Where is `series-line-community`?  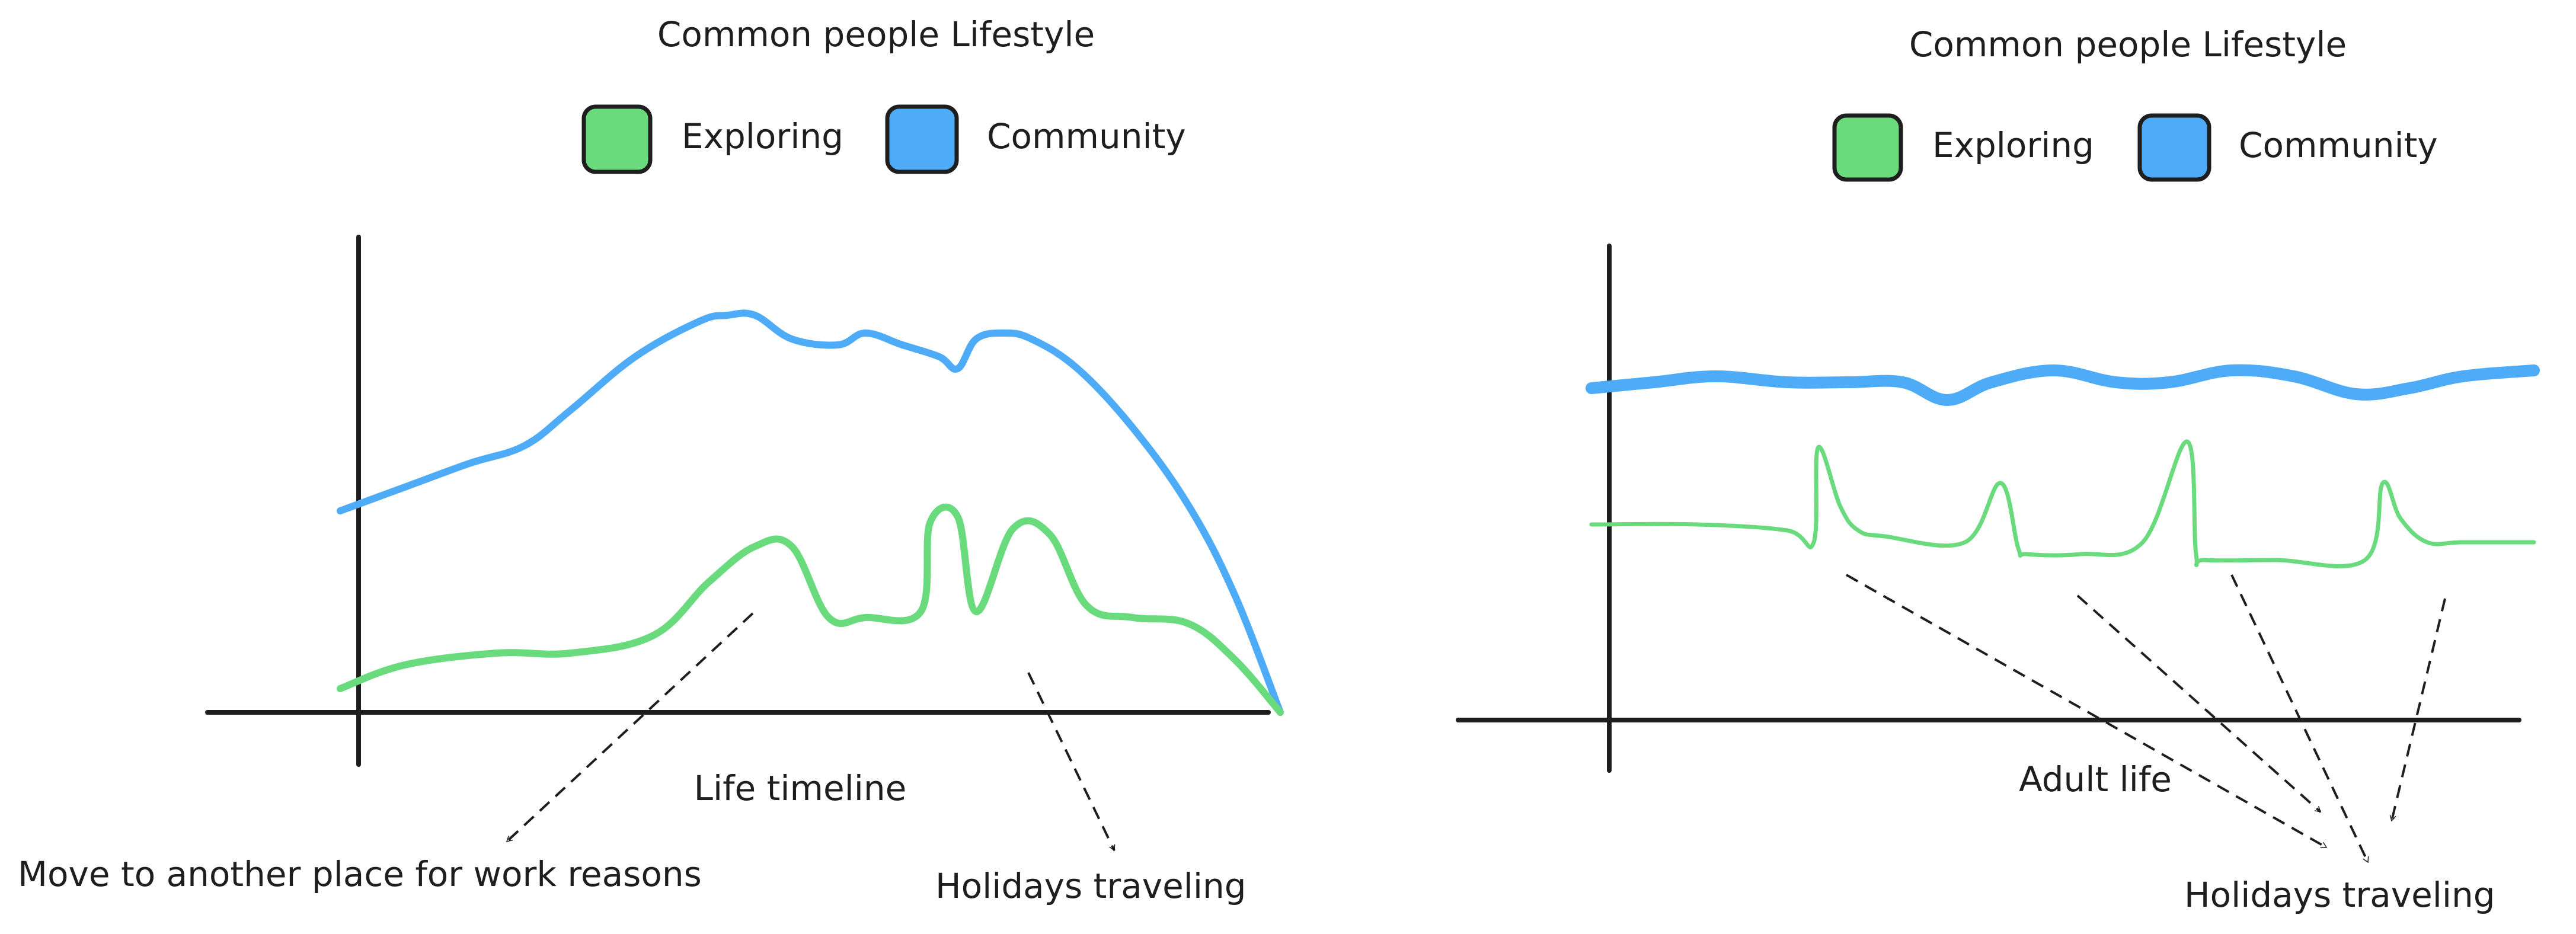
series-line-community is located at coordinates (2063, 385).